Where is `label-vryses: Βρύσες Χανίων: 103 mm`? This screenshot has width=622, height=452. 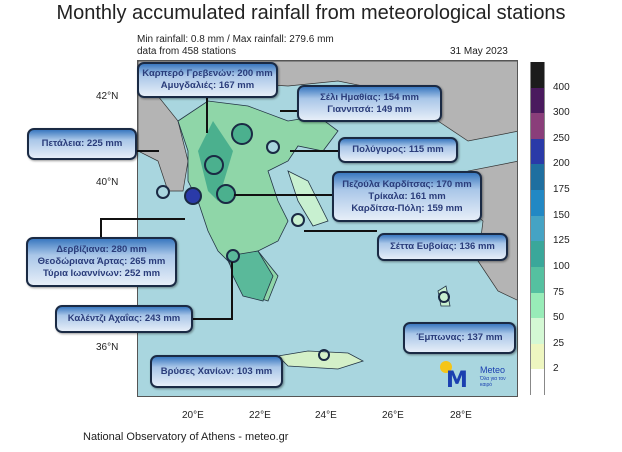
label-vryses: Βρύσες Χανίων: 103 mm is located at coordinates (216, 371).